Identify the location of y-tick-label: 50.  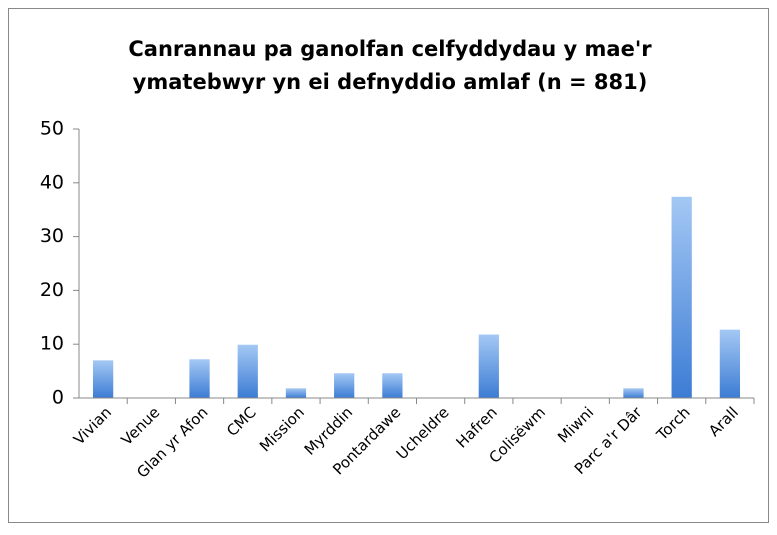
(52, 129).